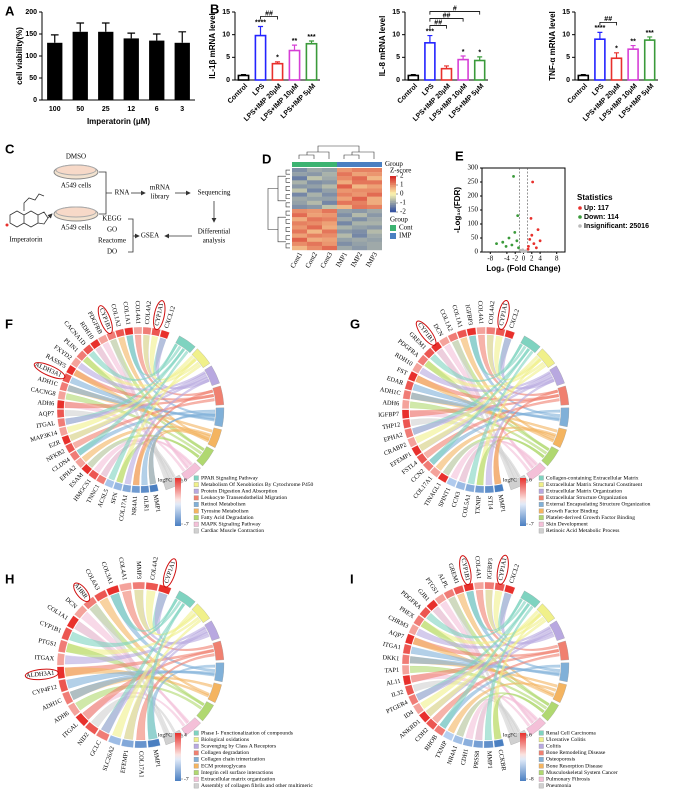 The image size is (685, 794). What do you see at coordinates (391, 671) in the screenshot?
I see `gene-label: TAP1` at bounding box center [391, 671].